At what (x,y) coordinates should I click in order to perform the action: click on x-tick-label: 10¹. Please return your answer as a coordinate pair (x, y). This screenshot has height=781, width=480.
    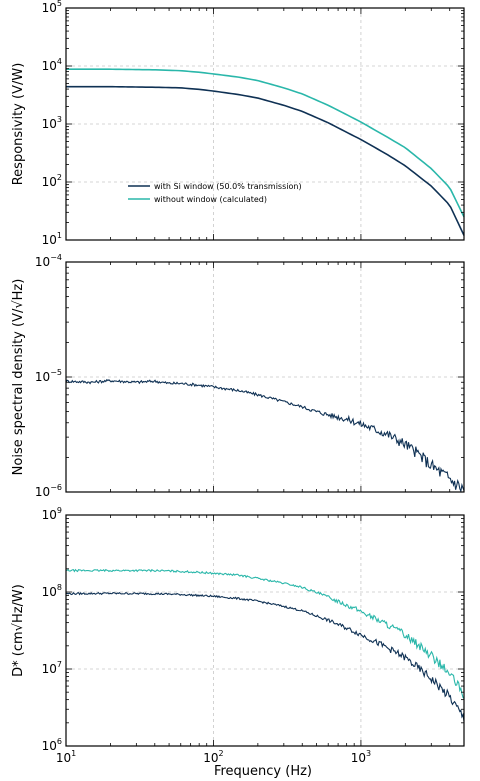
    Looking at the image, I should click on (66, 757).